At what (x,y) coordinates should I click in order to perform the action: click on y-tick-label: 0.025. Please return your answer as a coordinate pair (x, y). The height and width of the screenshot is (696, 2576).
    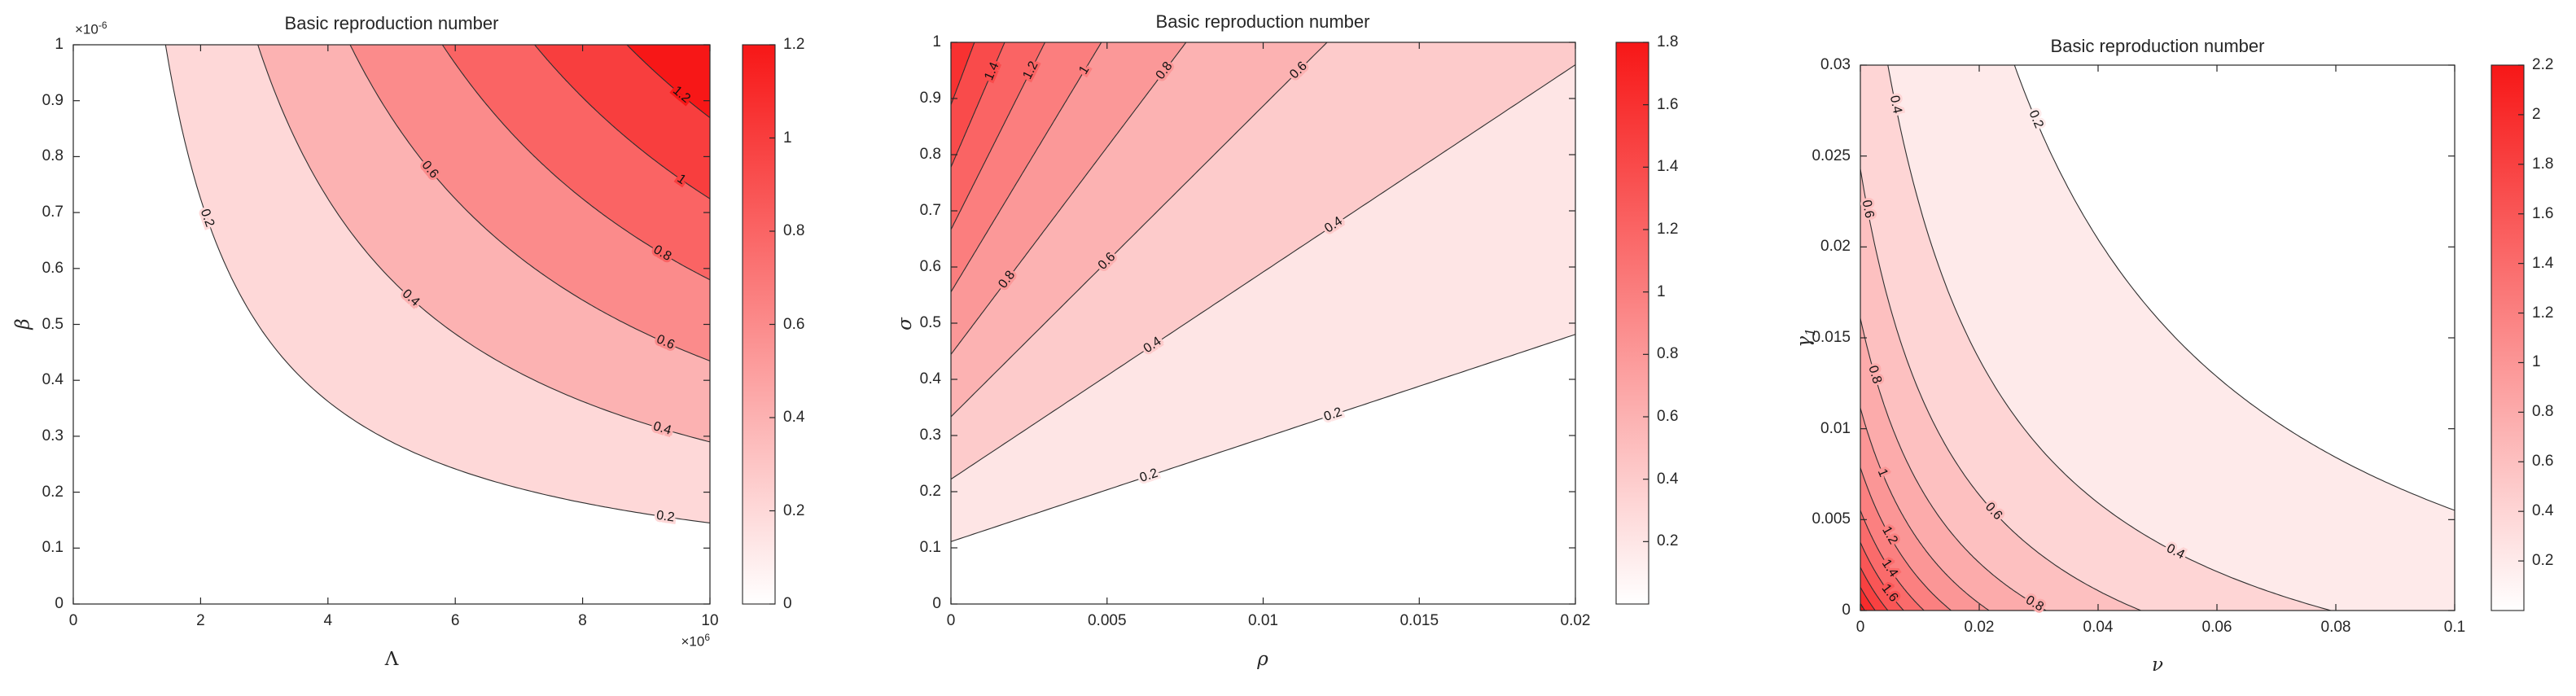
    Looking at the image, I should click on (1831, 155).